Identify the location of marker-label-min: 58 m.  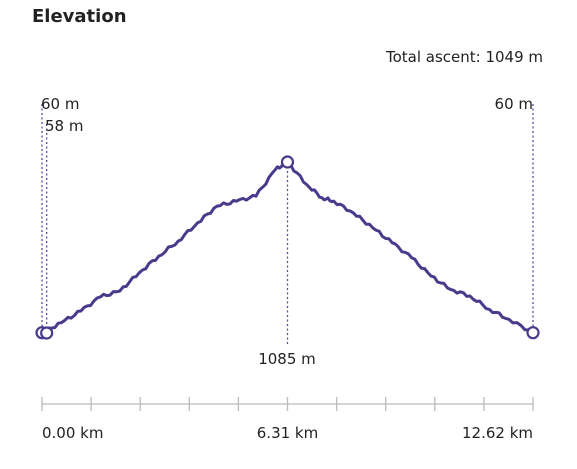
(64, 126).